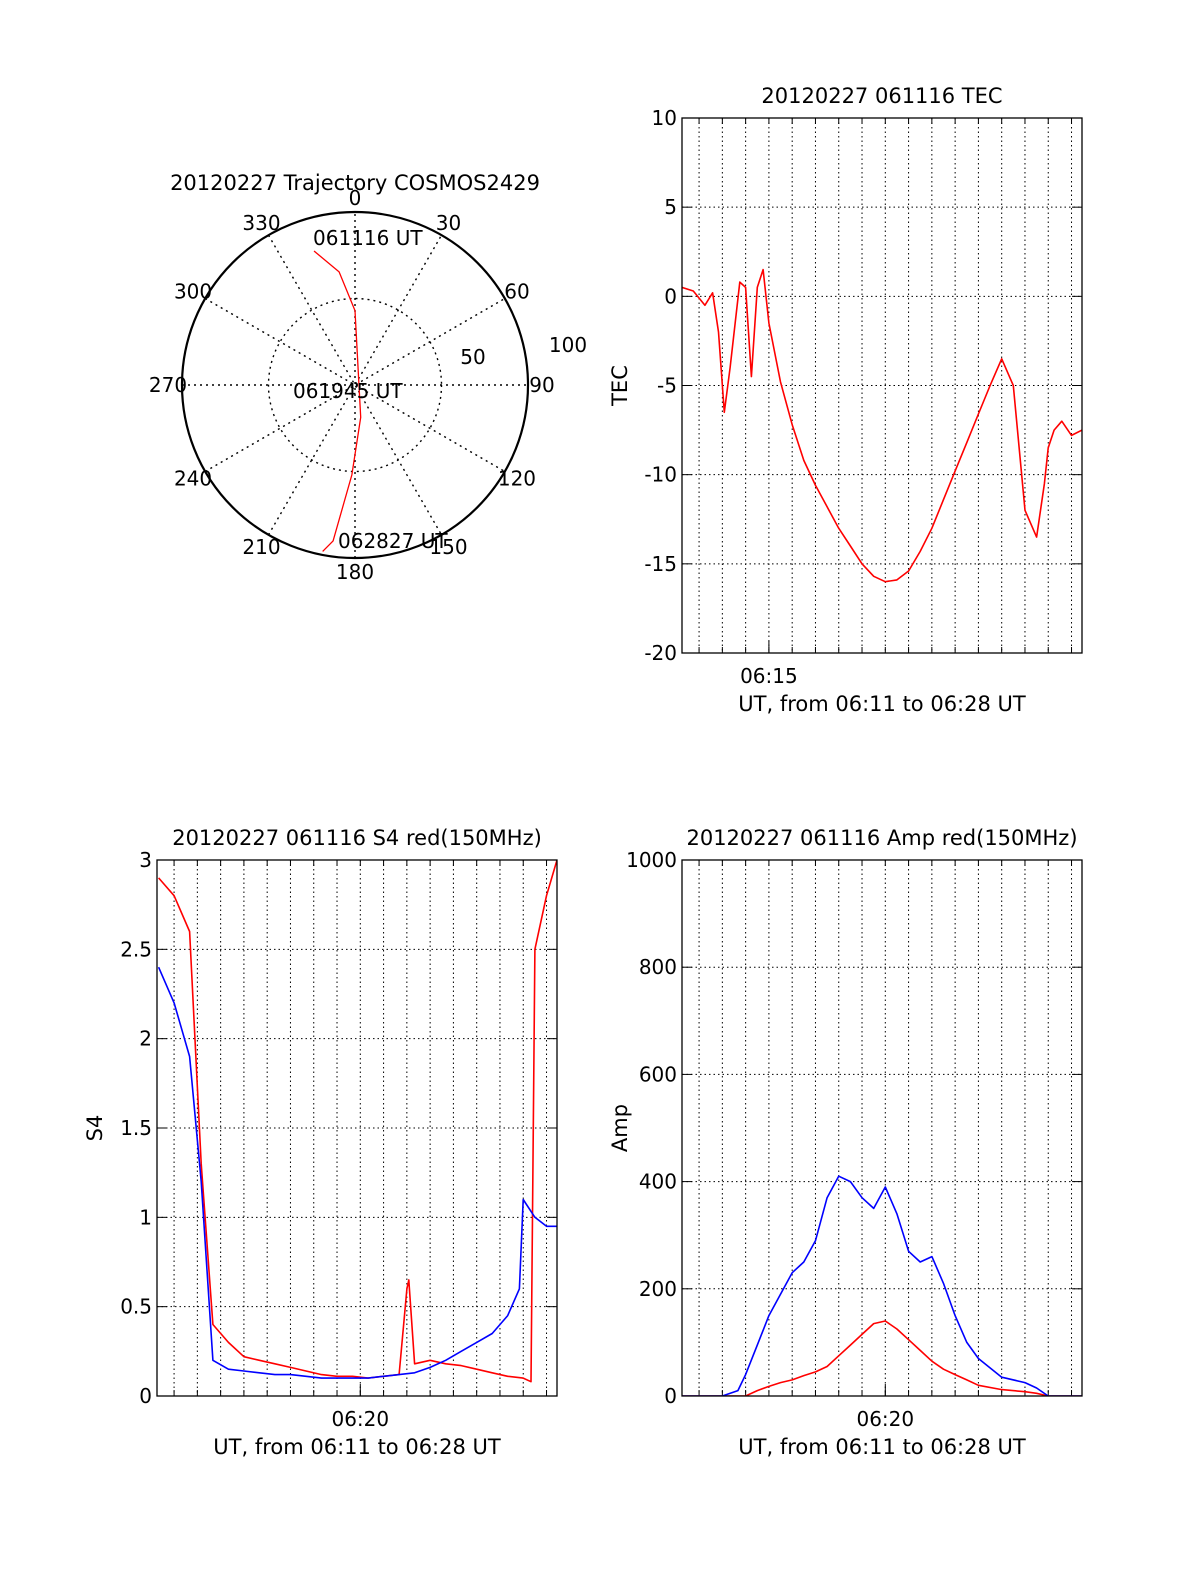 Image resolution: width=1200 pixels, height=1575 pixels. Describe the element at coordinates (664, 118) in the screenshot. I see `y-tick-label: 10` at that location.